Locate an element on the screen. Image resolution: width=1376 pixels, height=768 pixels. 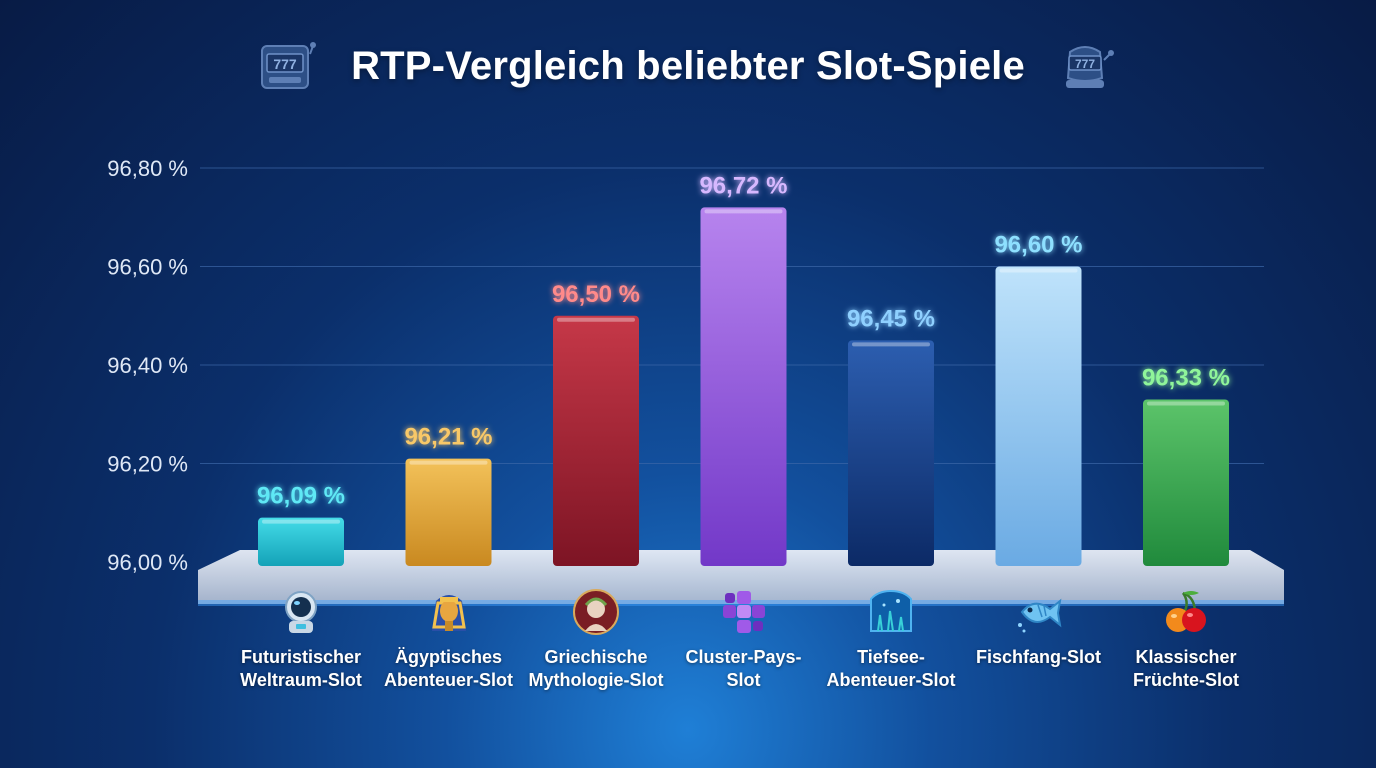
bar-value-label: 96,60 % is located at coordinates (1038, 245).